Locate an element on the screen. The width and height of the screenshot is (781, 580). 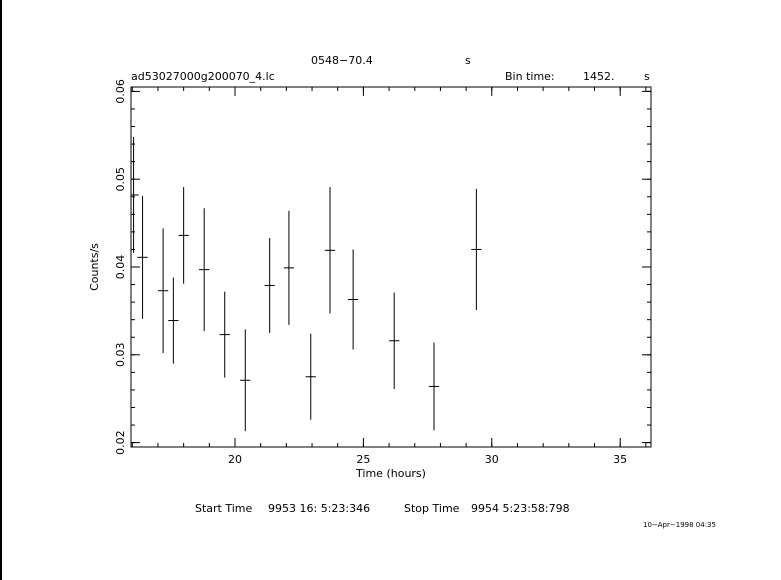
x-tick-label: 20 is located at coordinates (235, 459).